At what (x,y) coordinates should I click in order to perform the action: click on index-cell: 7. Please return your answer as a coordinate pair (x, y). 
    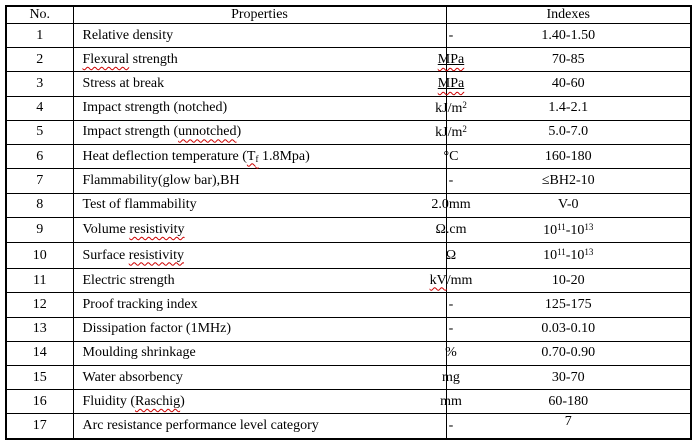
    Looking at the image, I should click on (568, 426).